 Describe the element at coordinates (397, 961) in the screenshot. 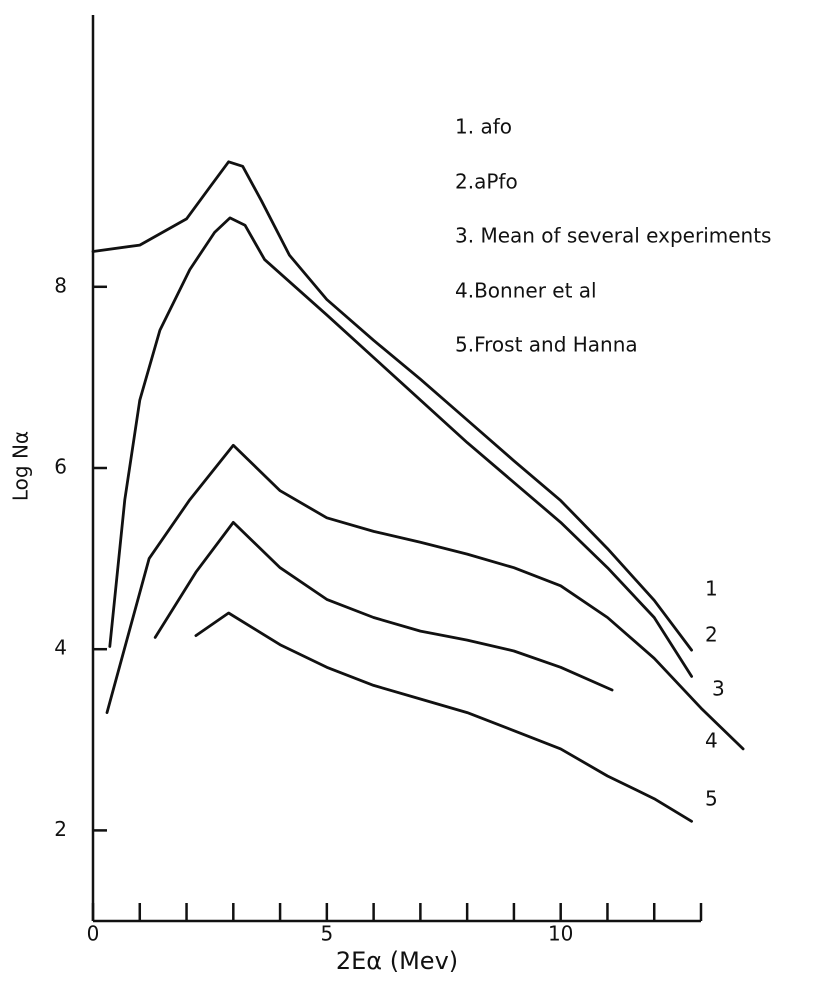

I see `x-axis-label: 2Eα (Mev)` at that location.